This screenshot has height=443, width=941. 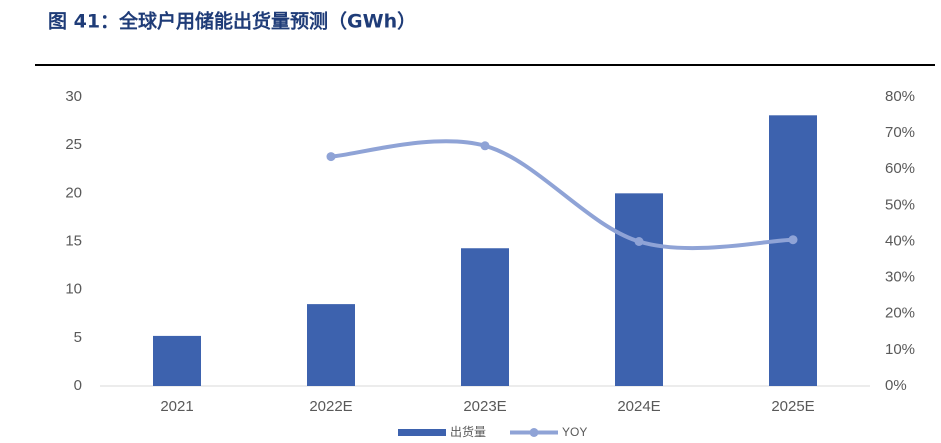 I want to click on y-tick-label: 20, so click(x=73, y=192).